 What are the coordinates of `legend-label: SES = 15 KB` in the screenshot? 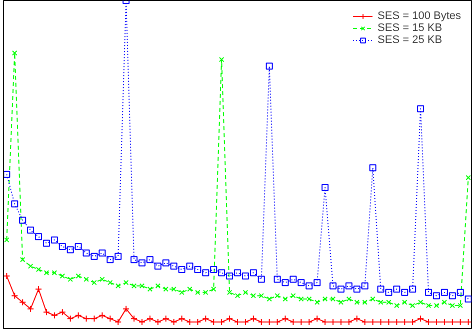 It's located at (410, 28).